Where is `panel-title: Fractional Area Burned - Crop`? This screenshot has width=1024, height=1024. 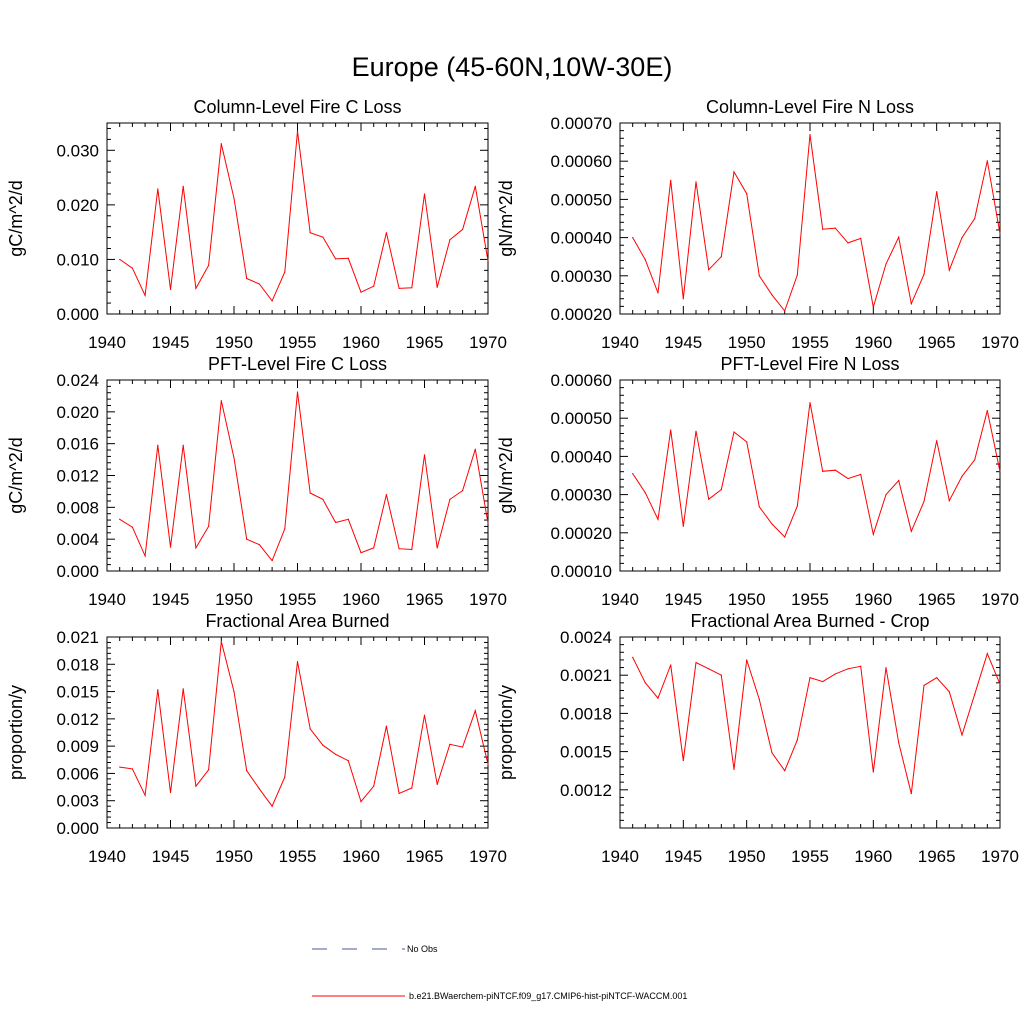
panel-title: Fractional Area Burned - Crop is located at coordinates (809, 621).